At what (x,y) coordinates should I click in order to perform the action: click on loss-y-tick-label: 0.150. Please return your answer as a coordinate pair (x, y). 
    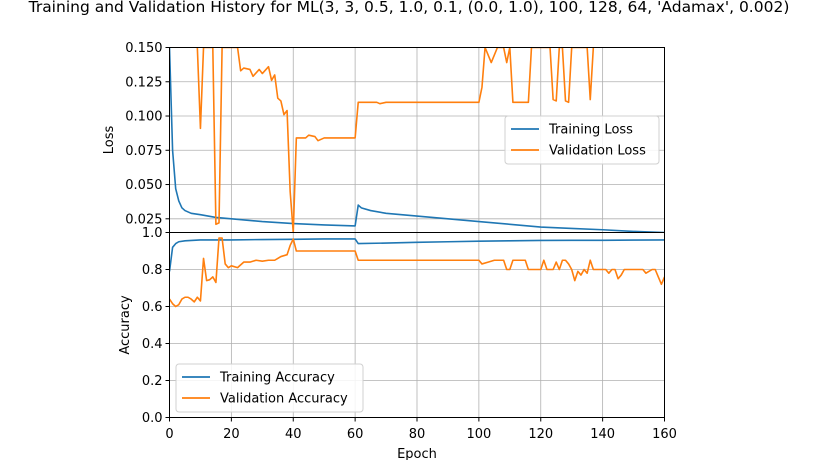
    Looking at the image, I should click on (143, 48).